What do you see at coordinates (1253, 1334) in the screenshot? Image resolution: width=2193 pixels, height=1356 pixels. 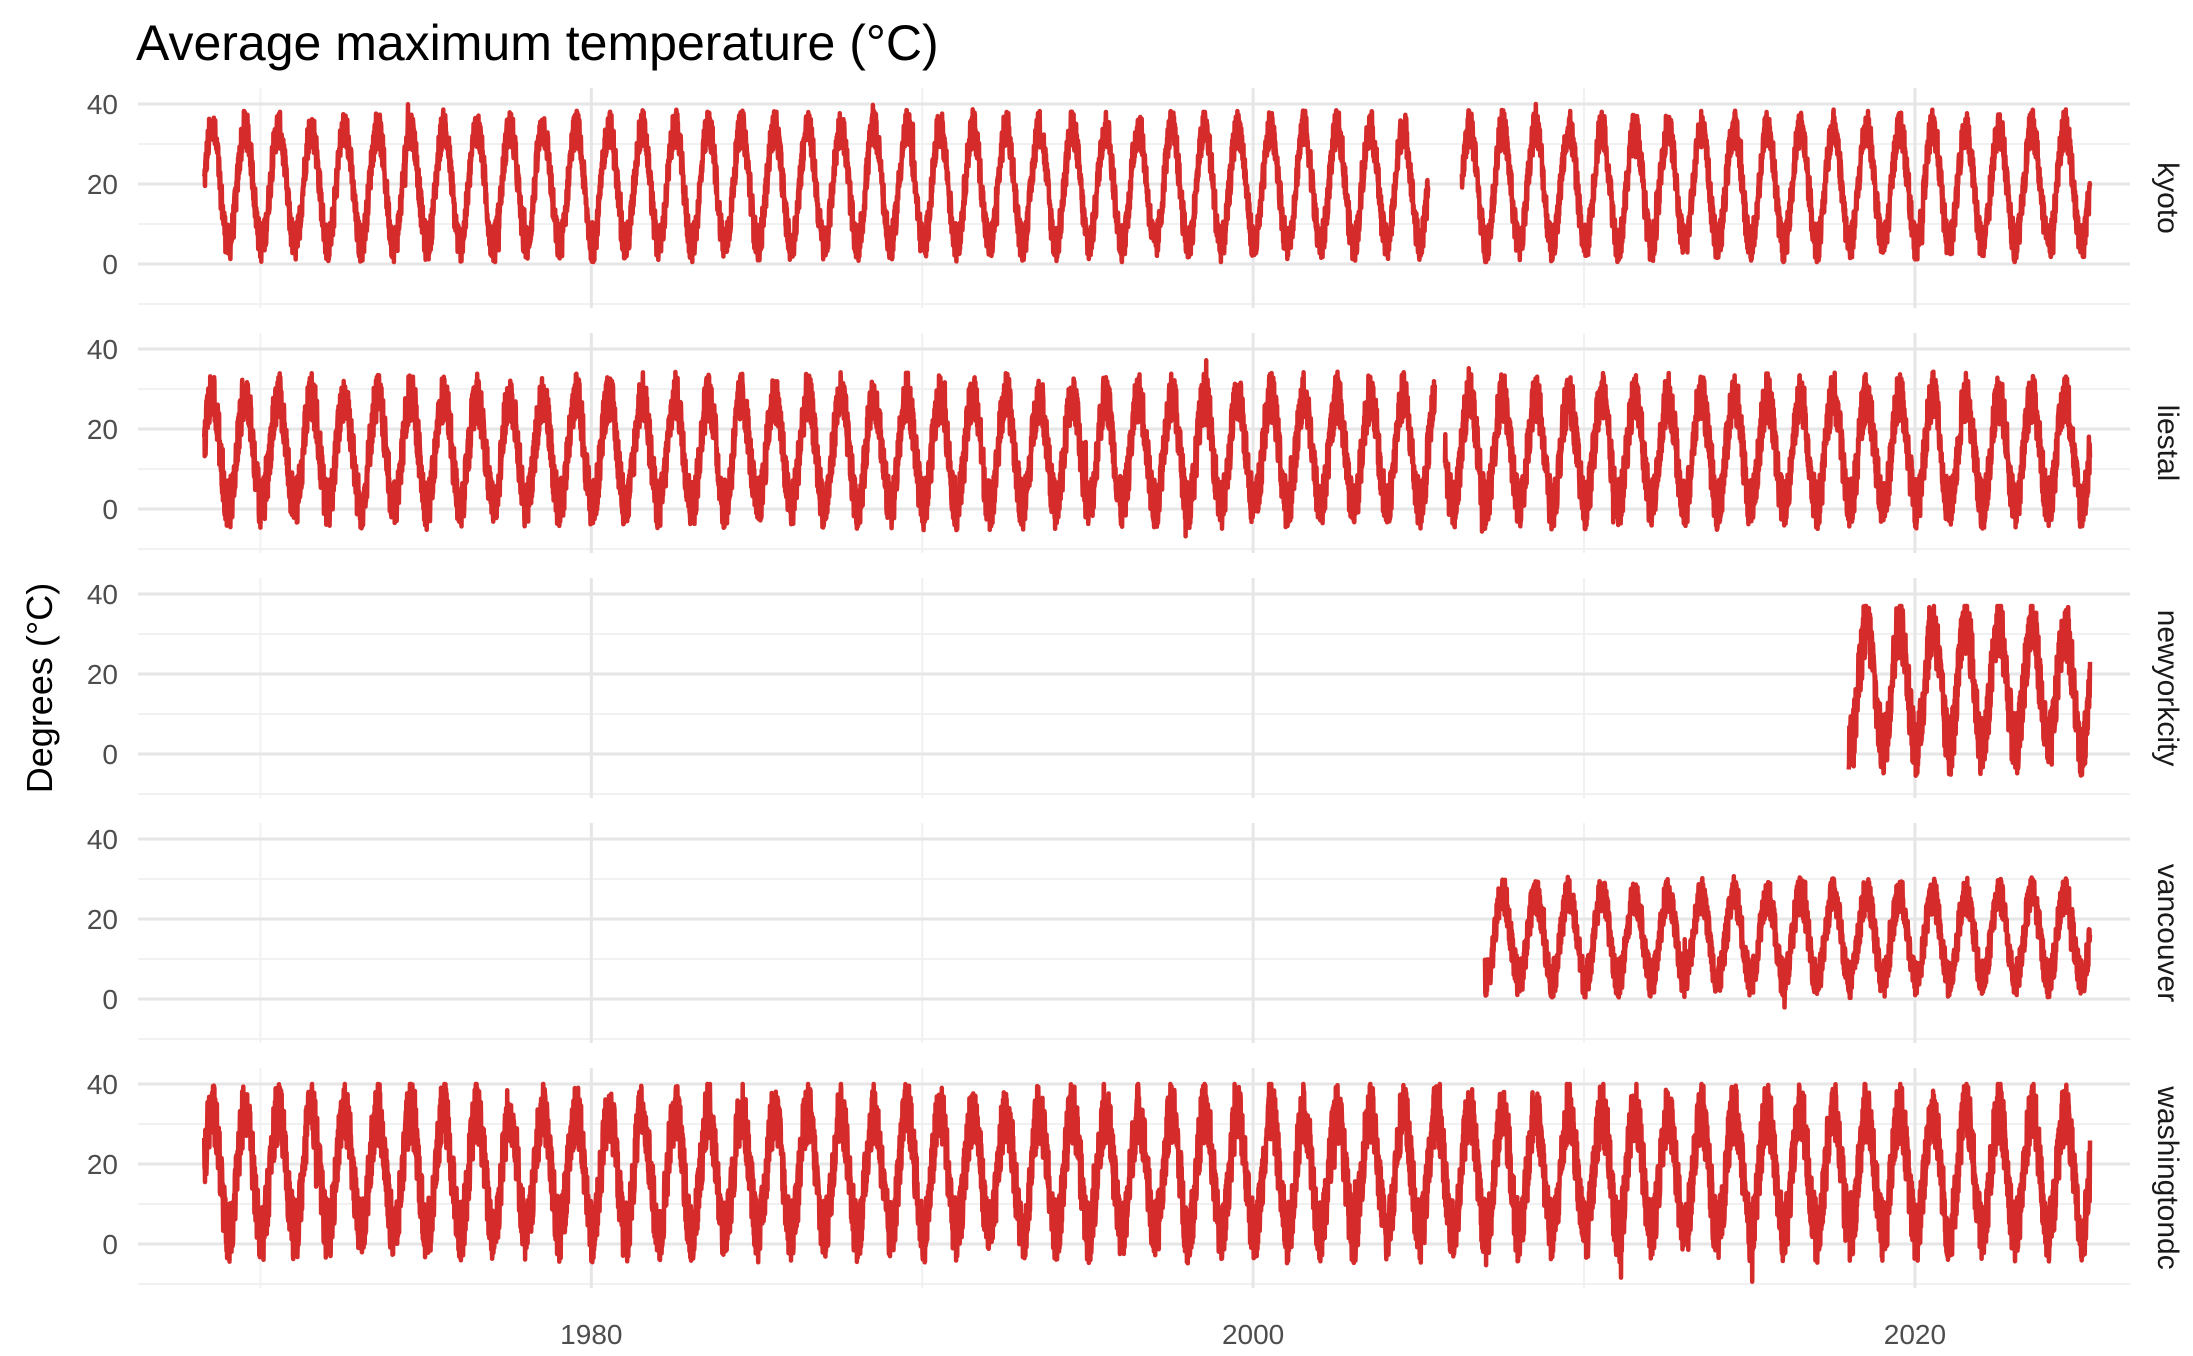 I see `x-tick-label: 2000` at bounding box center [1253, 1334].